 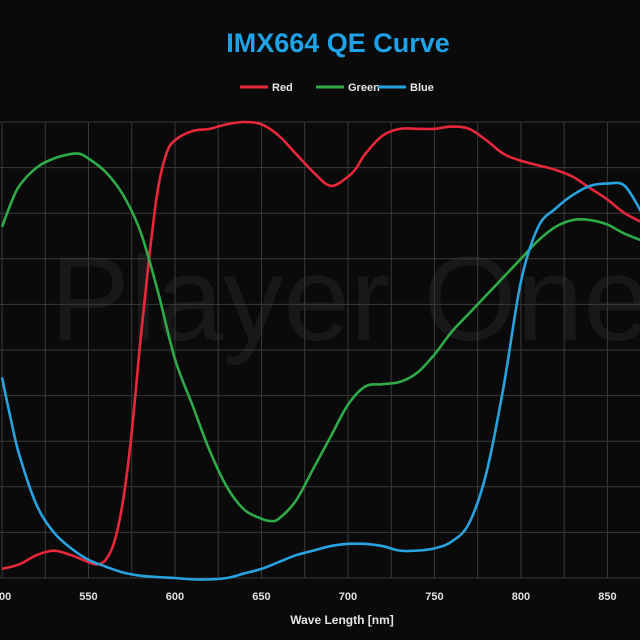 I want to click on x-tick-labels: 500 550 600 650 700 750 800 850, so click(x=308, y=597).